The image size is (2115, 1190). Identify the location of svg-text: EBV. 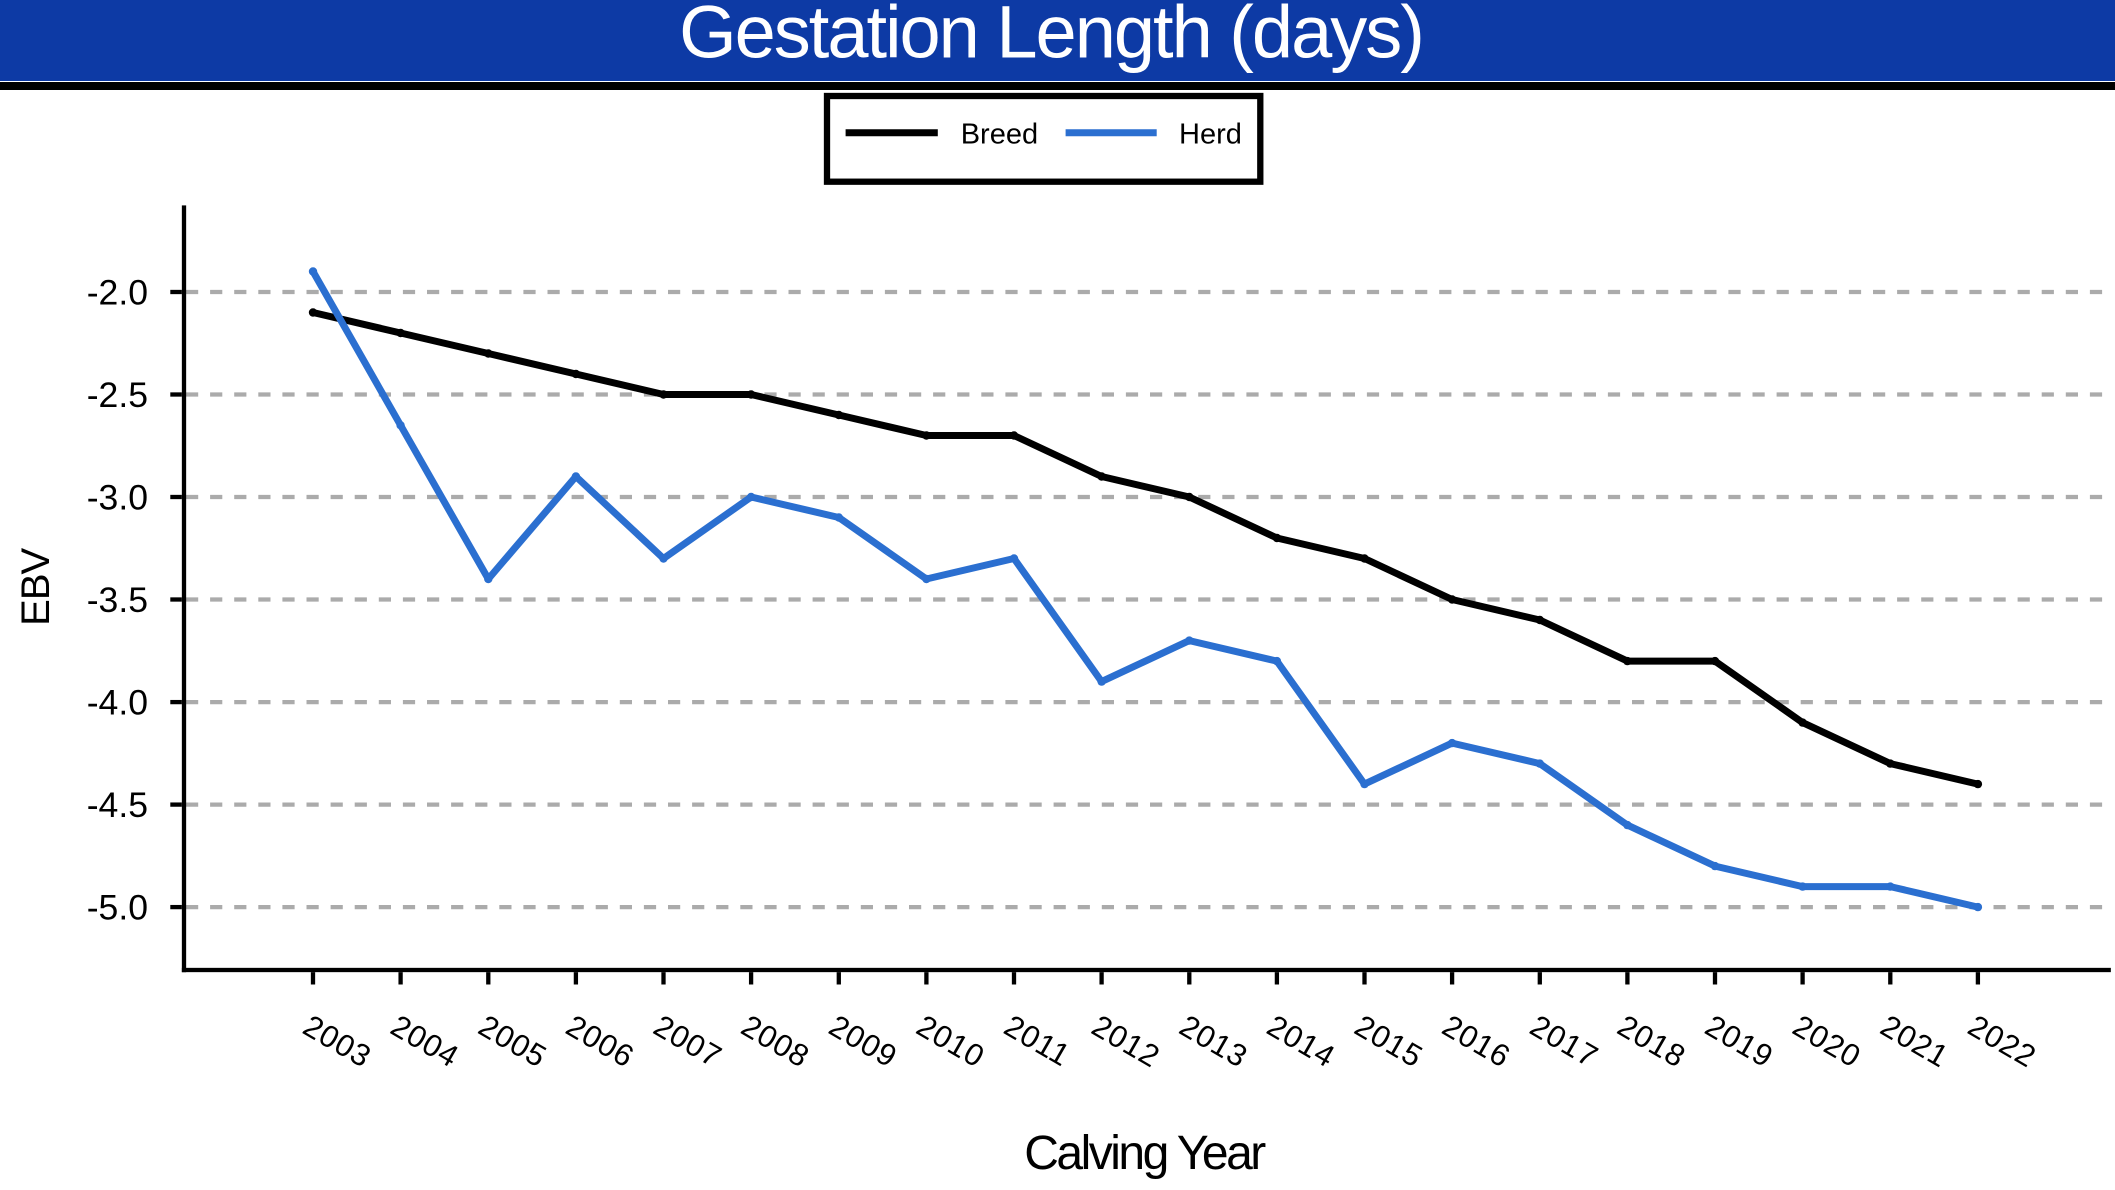
(36, 586).